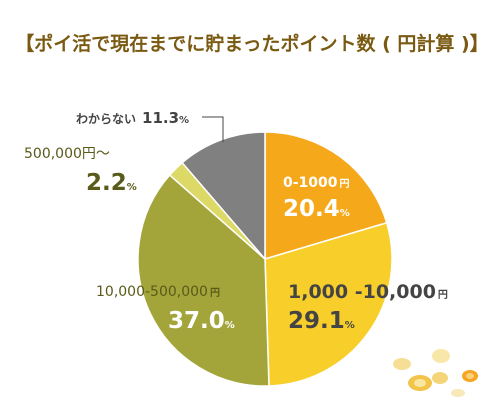 This screenshot has height=420, width=503. What do you see at coordinates (132, 118) in the screenshot?
I see `label-unknown: わからない 11.3%` at bounding box center [132, 118].